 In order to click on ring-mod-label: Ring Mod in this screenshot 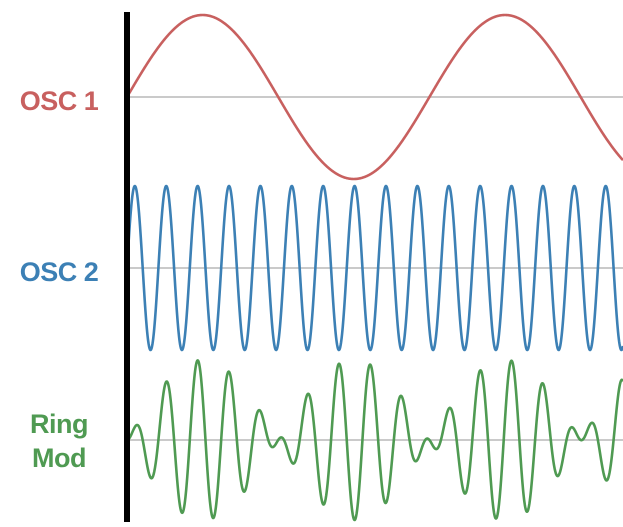, I will do `click(59, 441)`.